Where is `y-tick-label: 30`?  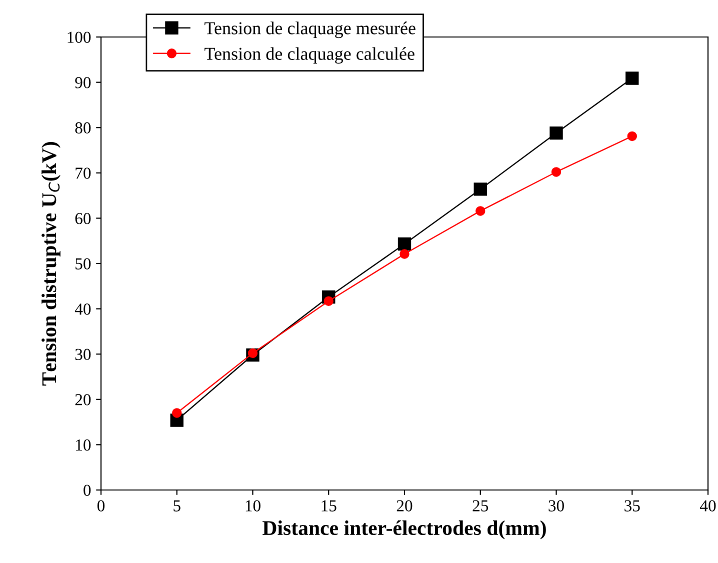
y-tick-label: 30 is located at coordinates (83, 354).